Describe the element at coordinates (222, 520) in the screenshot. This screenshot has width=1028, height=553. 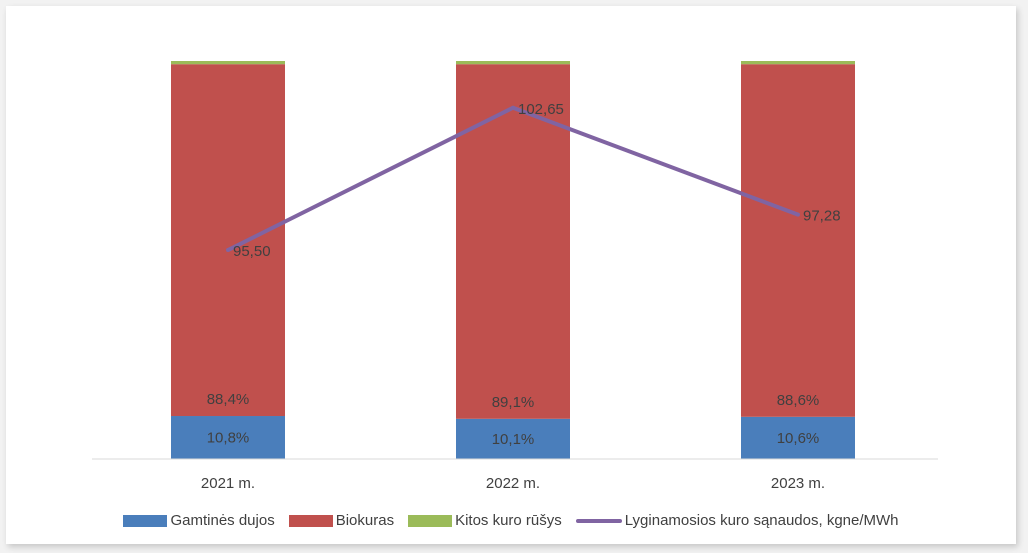
I see `legend-label: Gamtinės dujos` at that location.